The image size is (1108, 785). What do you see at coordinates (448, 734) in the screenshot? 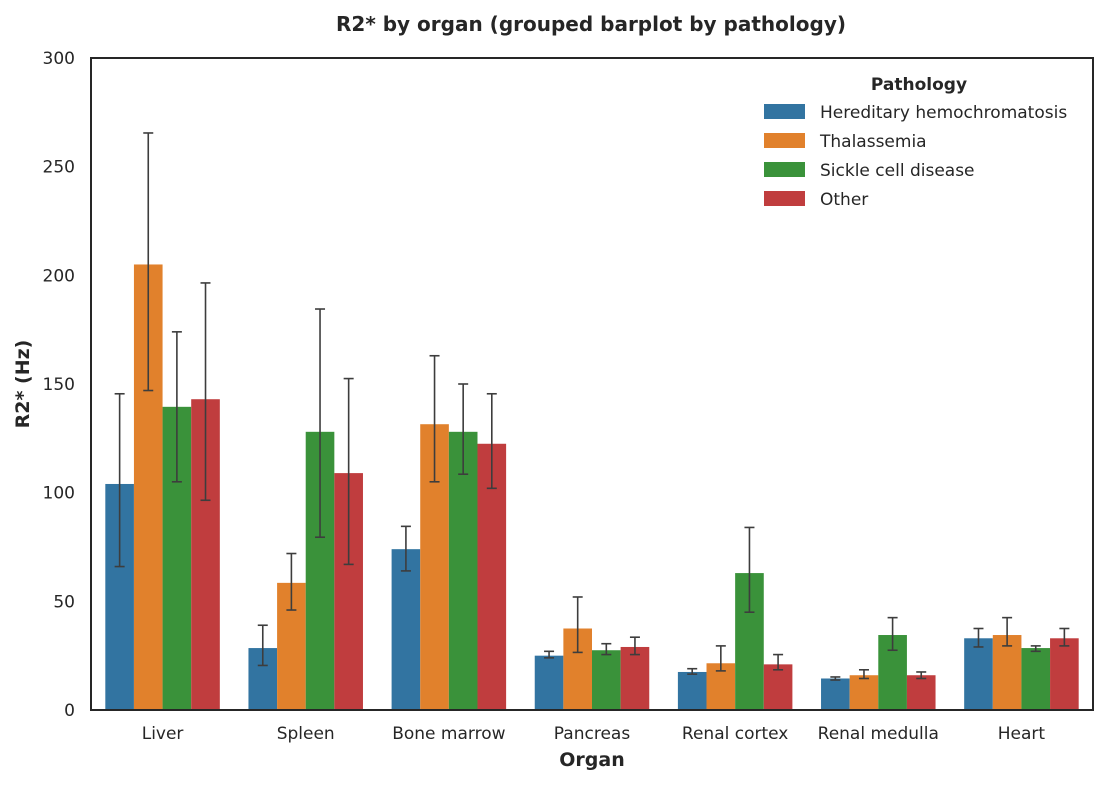
I see `x-tick-label: Bone marrow` at bounding box center [448, 734].